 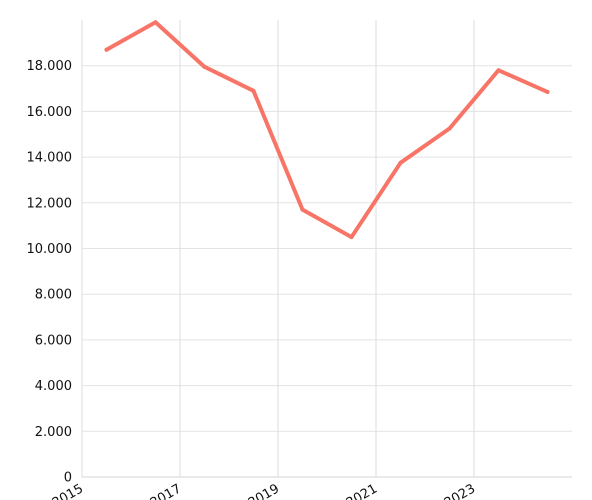 I want to click on y-tick-label: 18.000, so click(x=50, y=66).